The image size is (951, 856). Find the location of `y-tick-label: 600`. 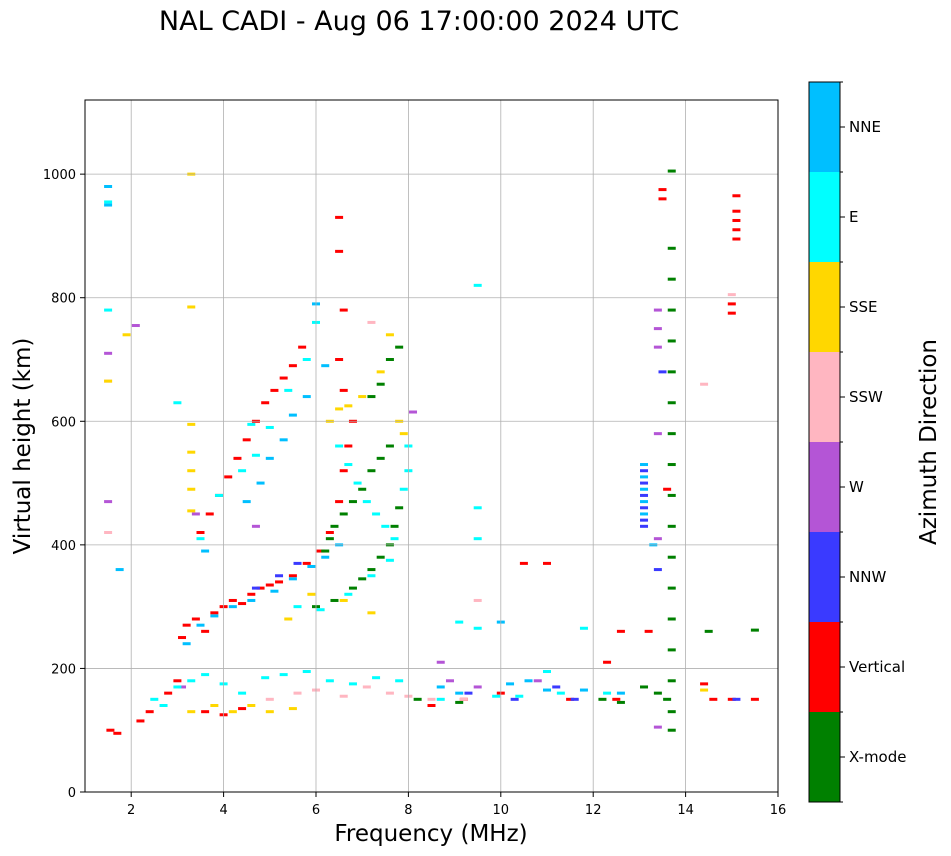

y-tick-label: 600 is located at coordinates (63, 422).